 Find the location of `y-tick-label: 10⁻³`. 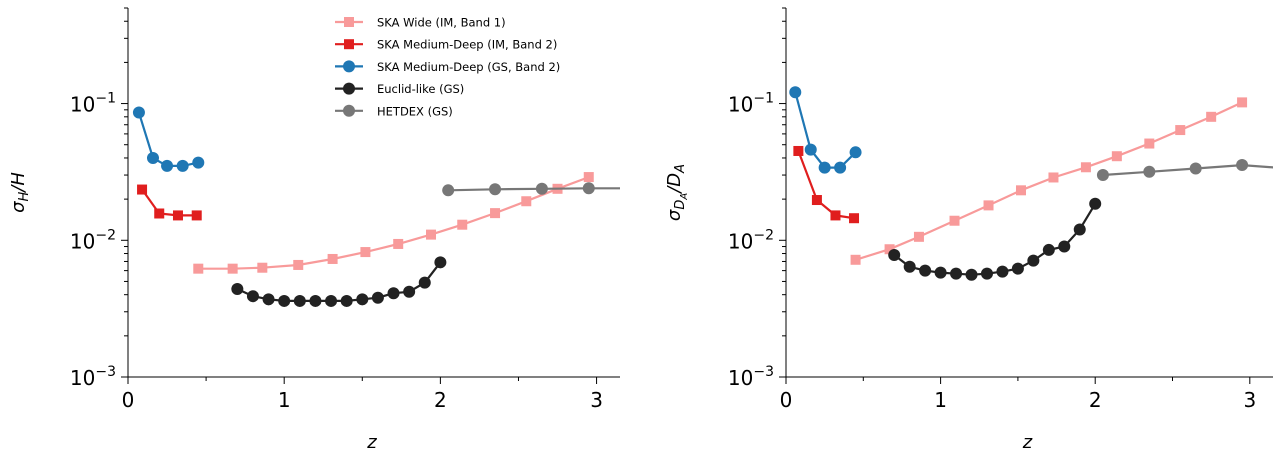

y-tick-label: 10⁻³ is located at coordinates (751, 377).